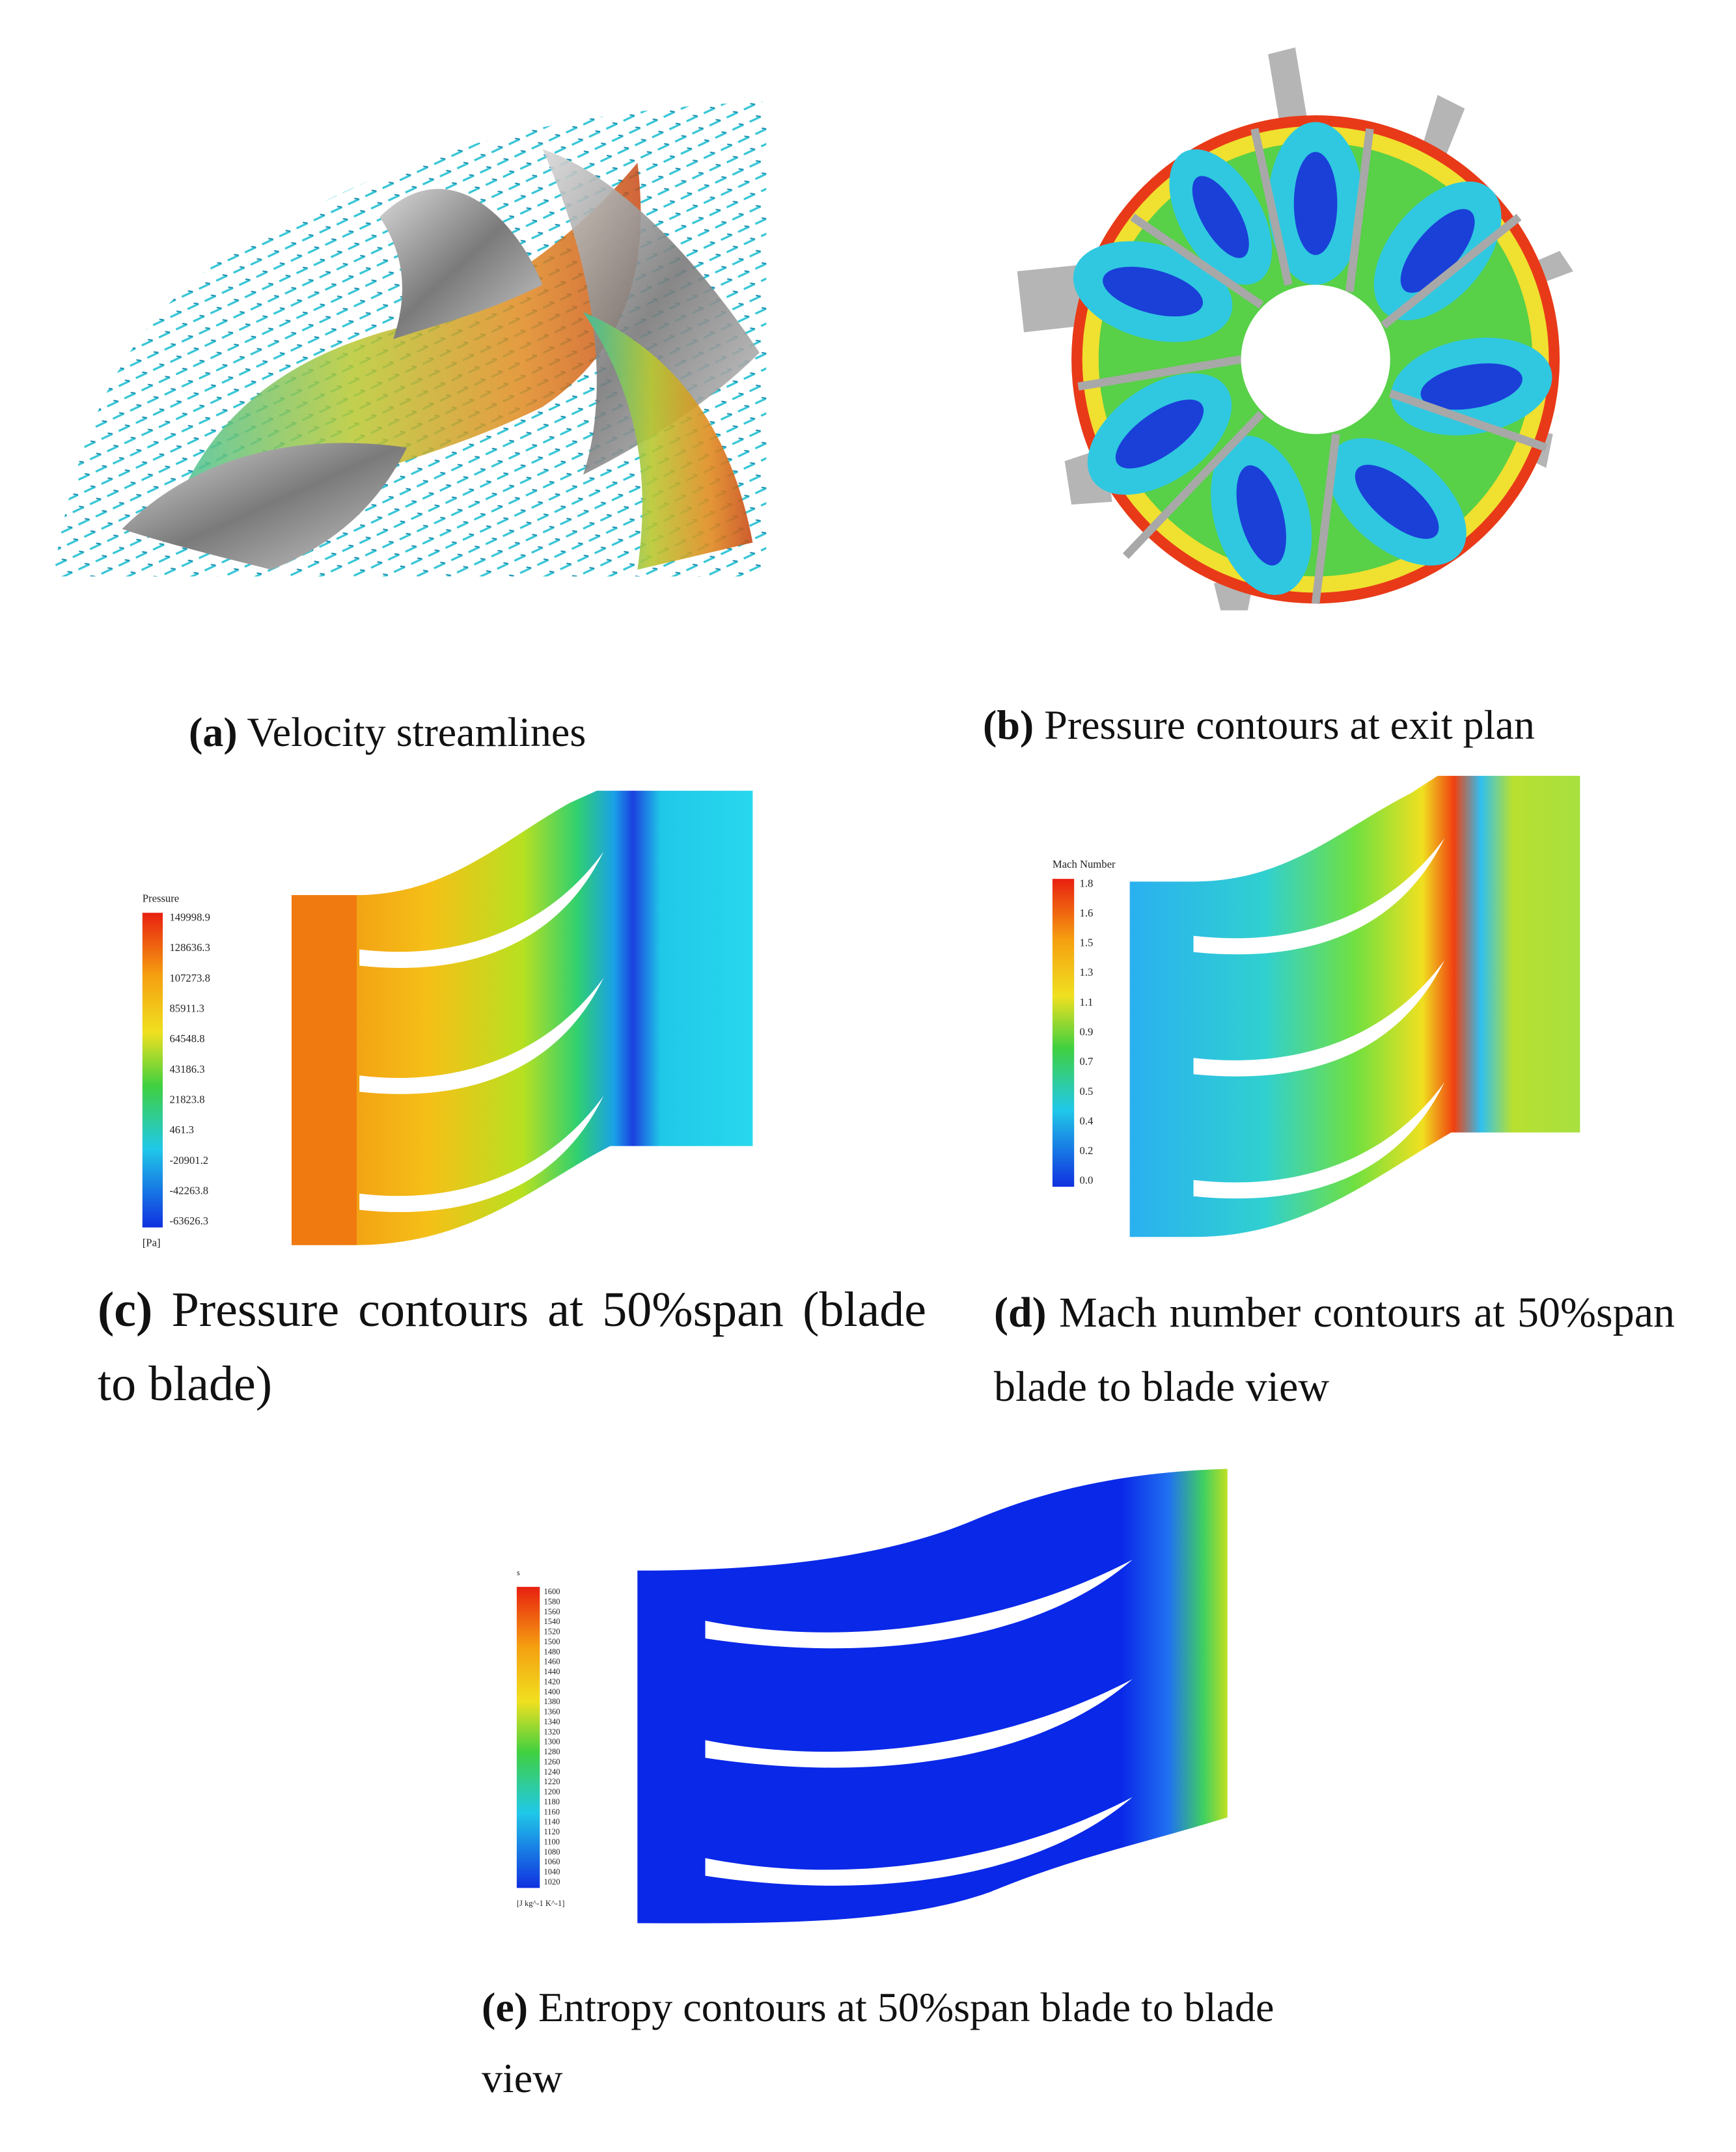 The image size is (1736, 2152). I want to click on legend-level: 1160, so click(552, 1811).